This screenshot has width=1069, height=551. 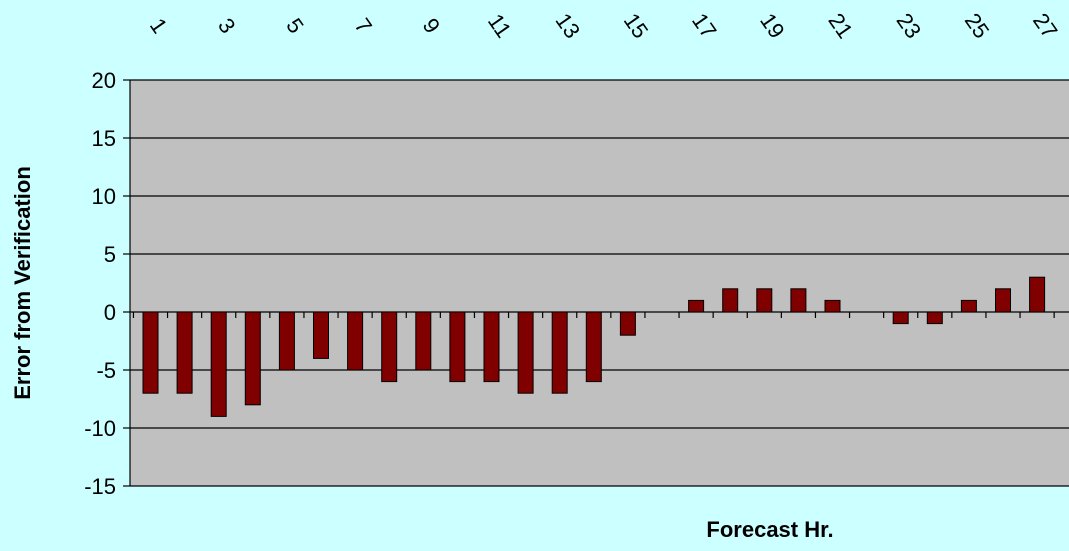 What do you see at coordinates (295, 26) in the screenshot?
I see `x-tick-label: 5` at bounding box center [295, 26].